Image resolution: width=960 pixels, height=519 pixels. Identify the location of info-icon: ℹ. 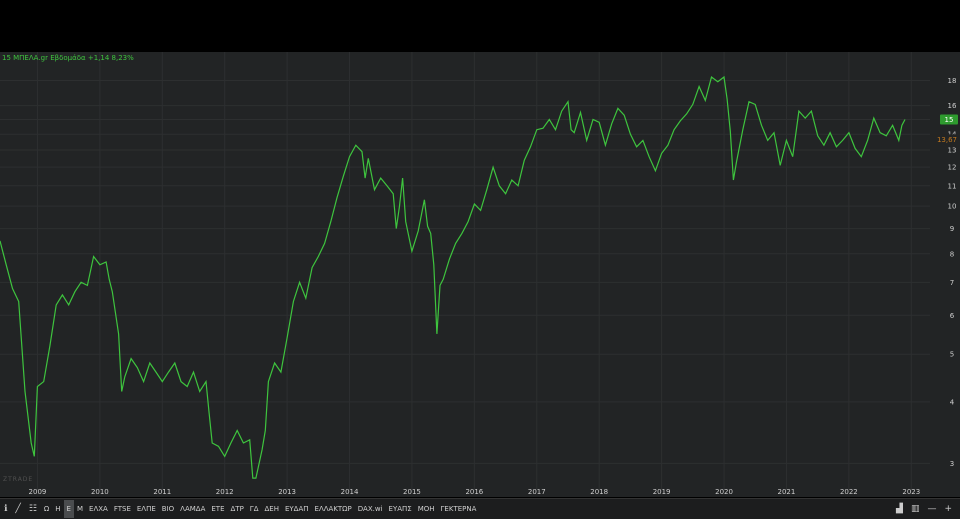
(6, 509).